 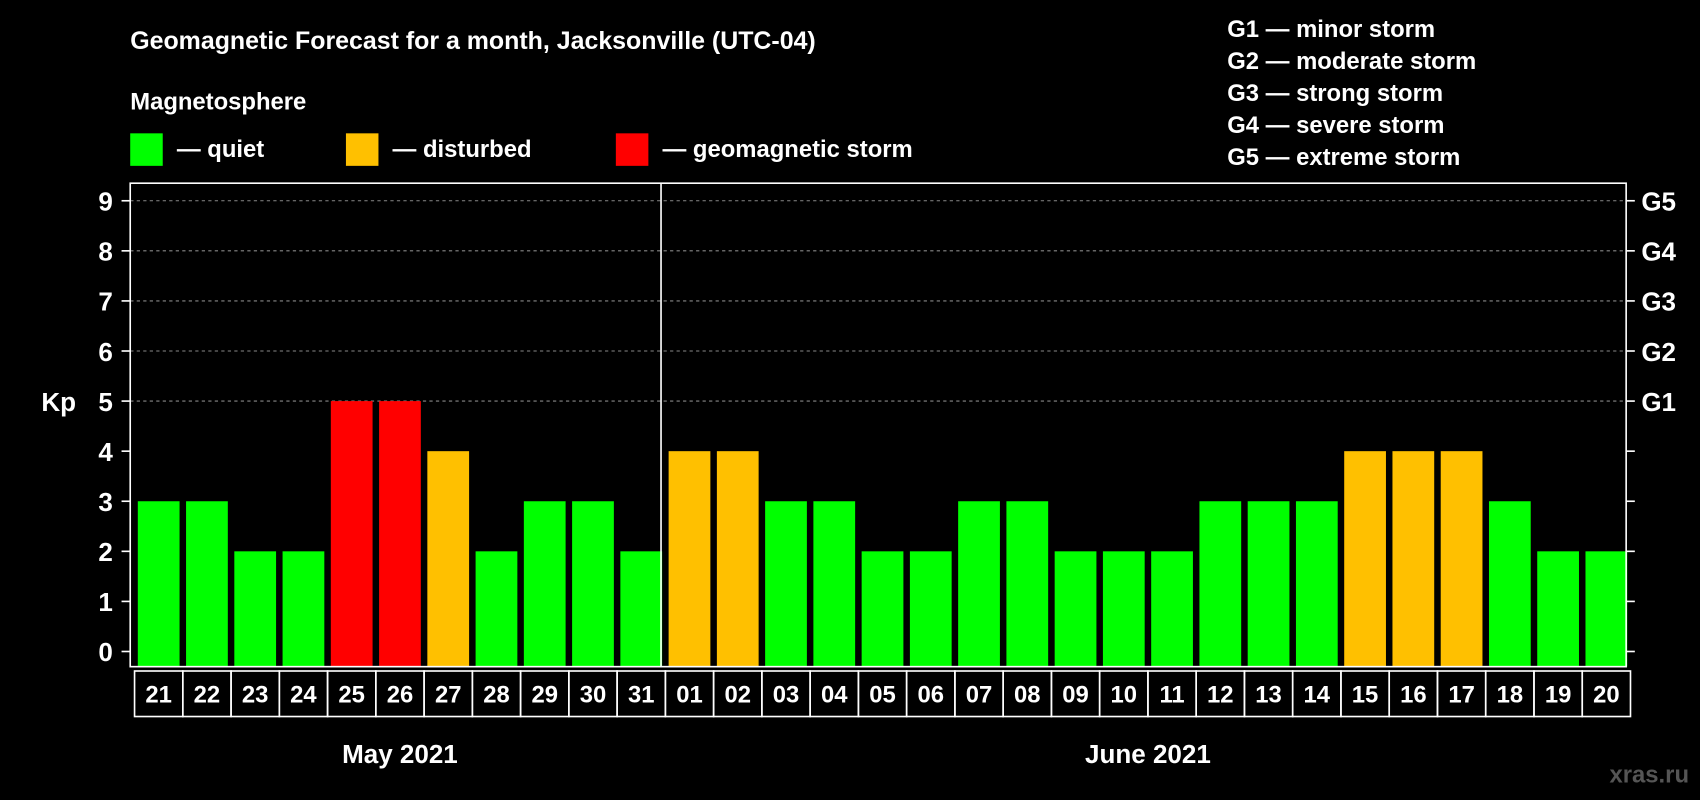 What do you see at coordinates (931, 694) in the screenshot?
I see `day-label: 06` at bounding box center [931, 694].